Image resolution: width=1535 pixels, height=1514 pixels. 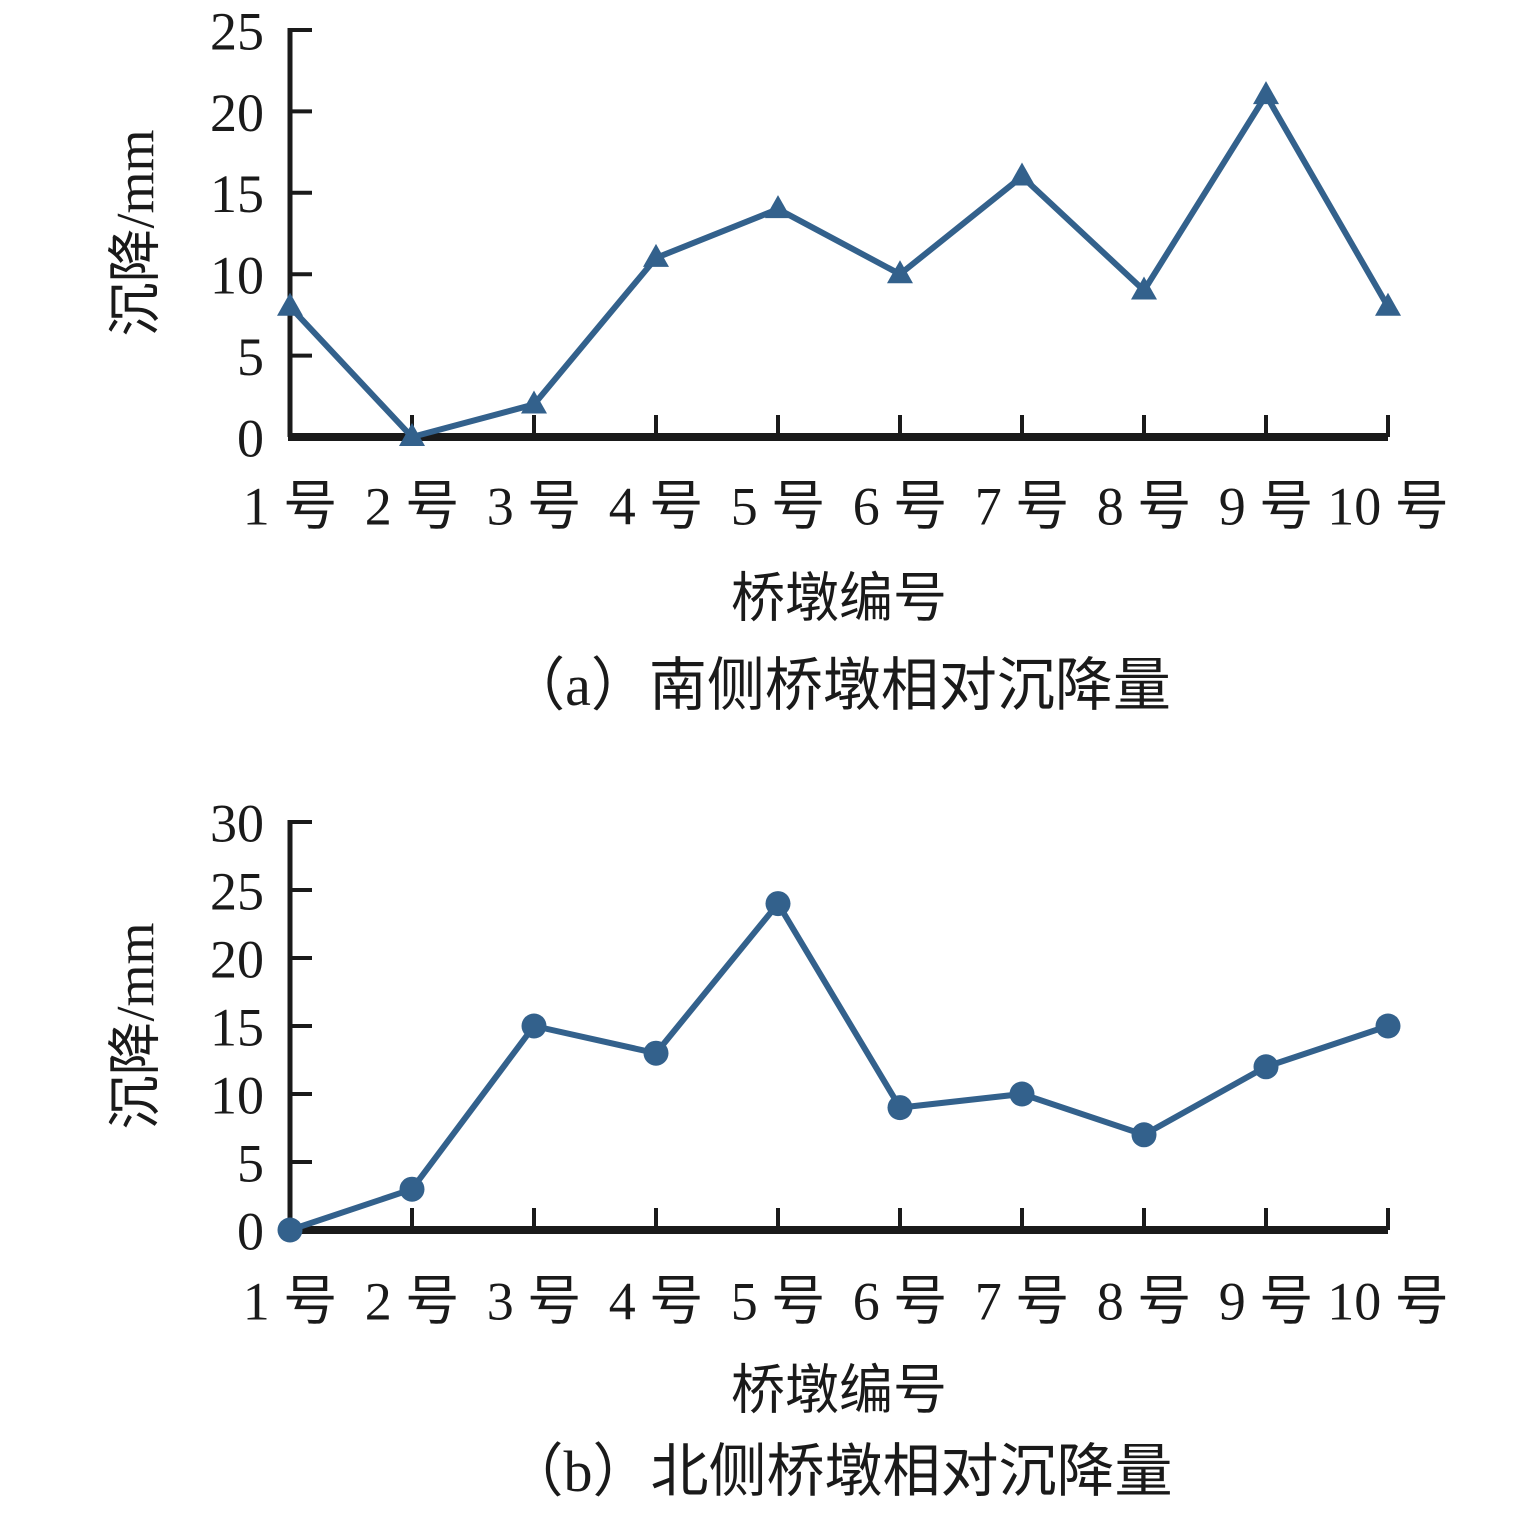 What do you see at coordinates (1388, 1301) in the screenshot?
I see `chart-b-x-category-label: 10 号` at bounding box center [1388, 1301].